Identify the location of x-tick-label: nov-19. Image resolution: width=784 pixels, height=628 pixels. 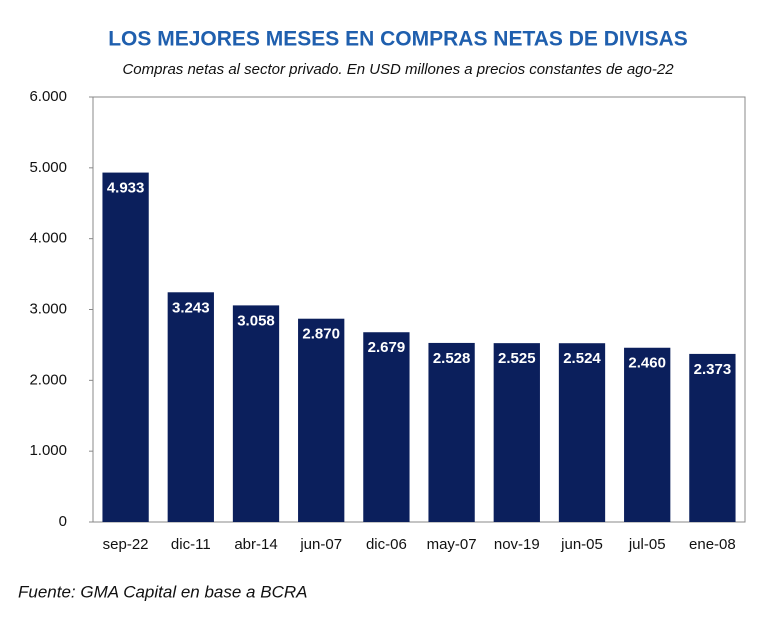
(517, 544).